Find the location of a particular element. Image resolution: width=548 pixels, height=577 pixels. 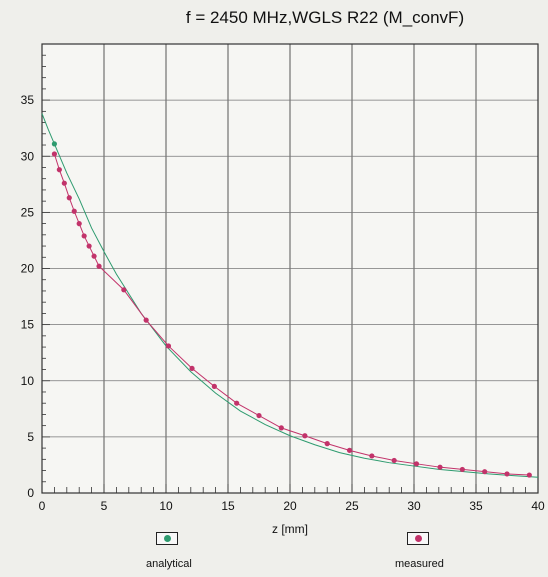

legend-measured-label: measured is located at coordinates (419, 564).